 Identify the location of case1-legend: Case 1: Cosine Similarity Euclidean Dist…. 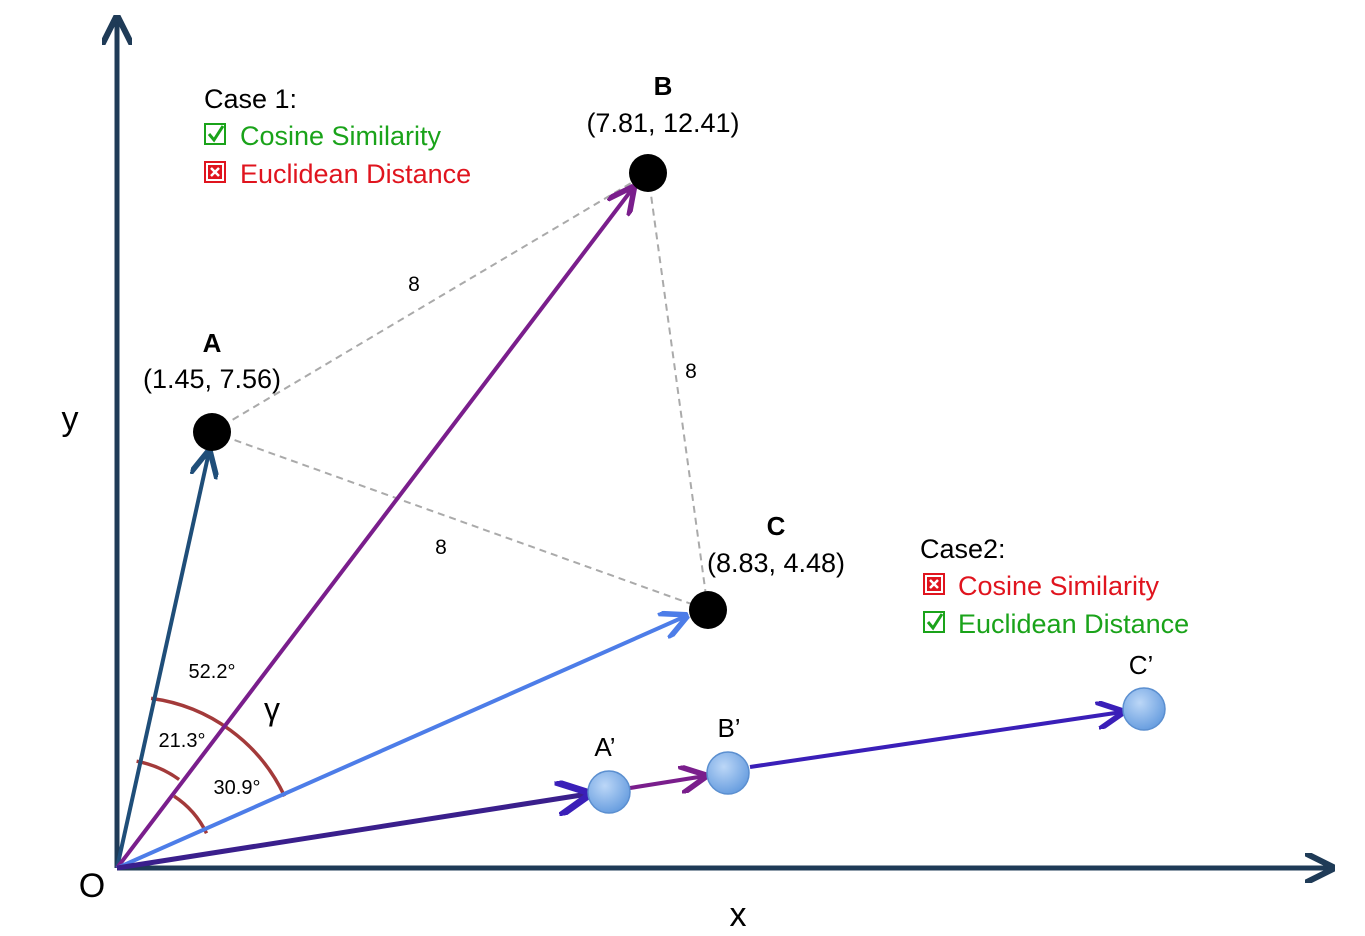
(337, 136).